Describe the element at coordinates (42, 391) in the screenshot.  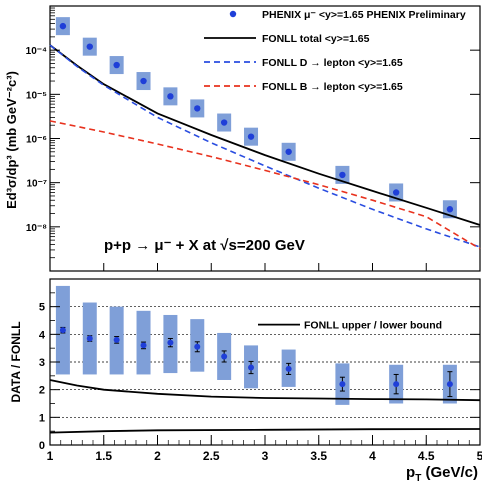
I see `bottom-y-tick-label: 2` at that location.